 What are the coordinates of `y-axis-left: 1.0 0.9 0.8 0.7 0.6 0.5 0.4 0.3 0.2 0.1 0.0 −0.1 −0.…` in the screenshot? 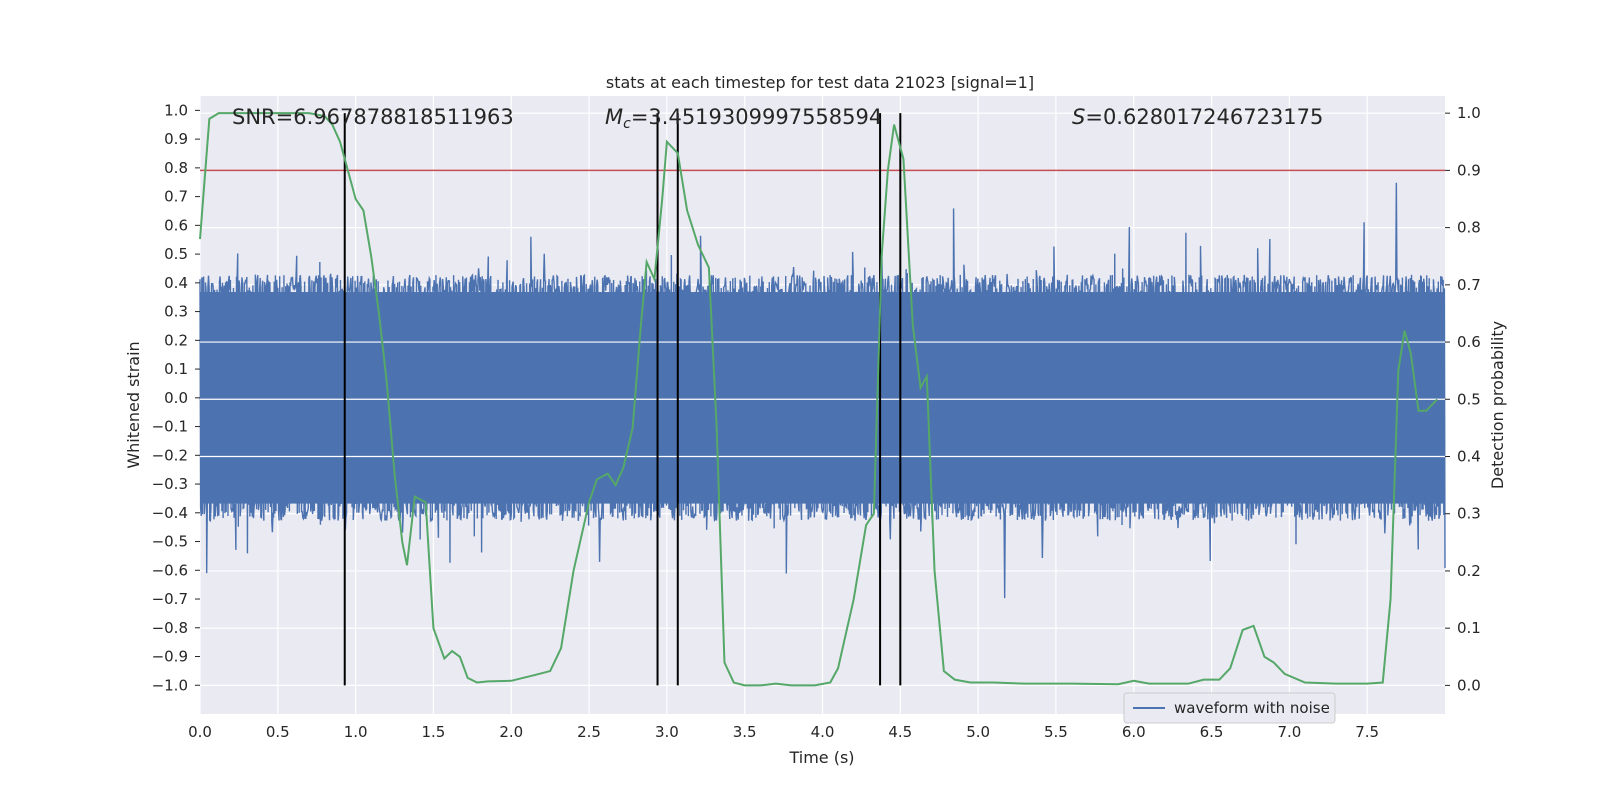 It's located at (176, 397).